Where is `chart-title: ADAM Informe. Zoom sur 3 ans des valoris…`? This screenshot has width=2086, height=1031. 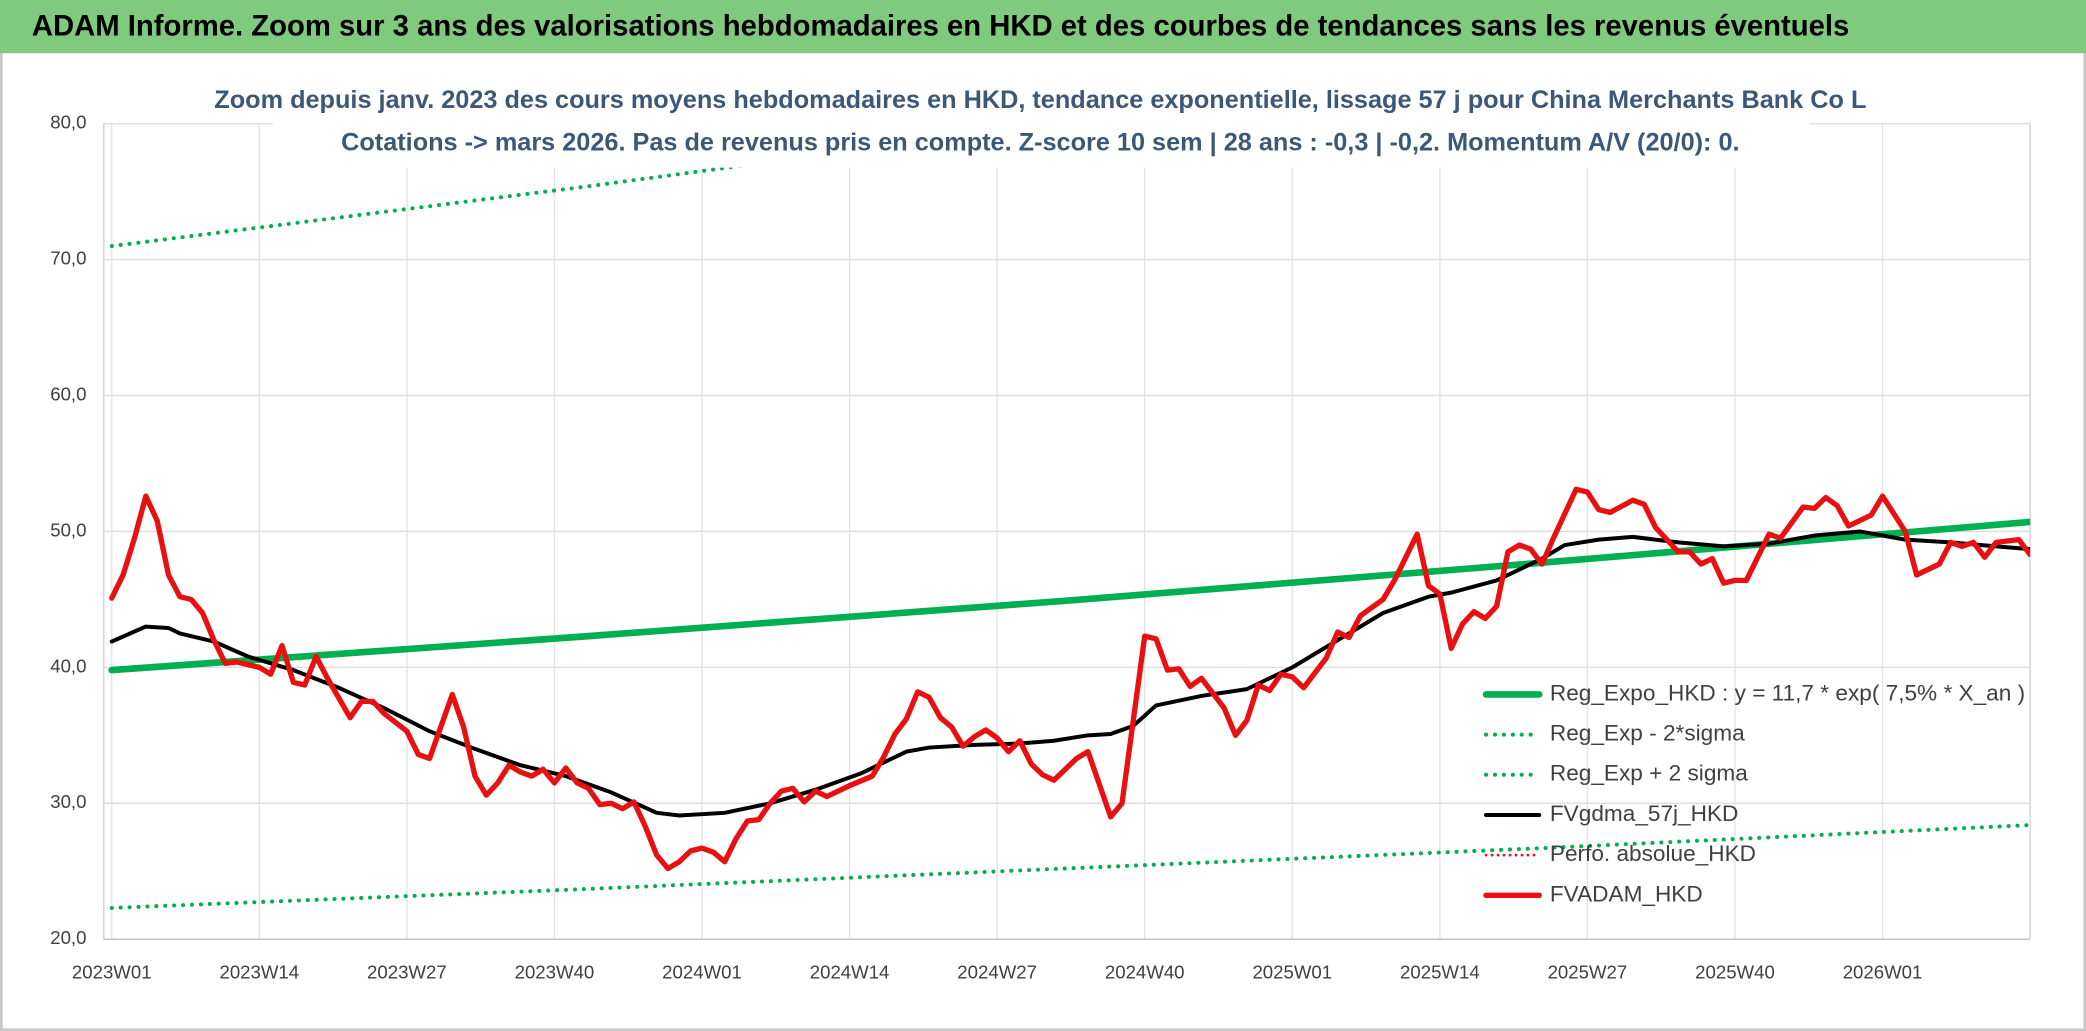 chart-title: ADAM Informe. Zoom sur 3 ans des valoris… is located at coordinates (940, 27).